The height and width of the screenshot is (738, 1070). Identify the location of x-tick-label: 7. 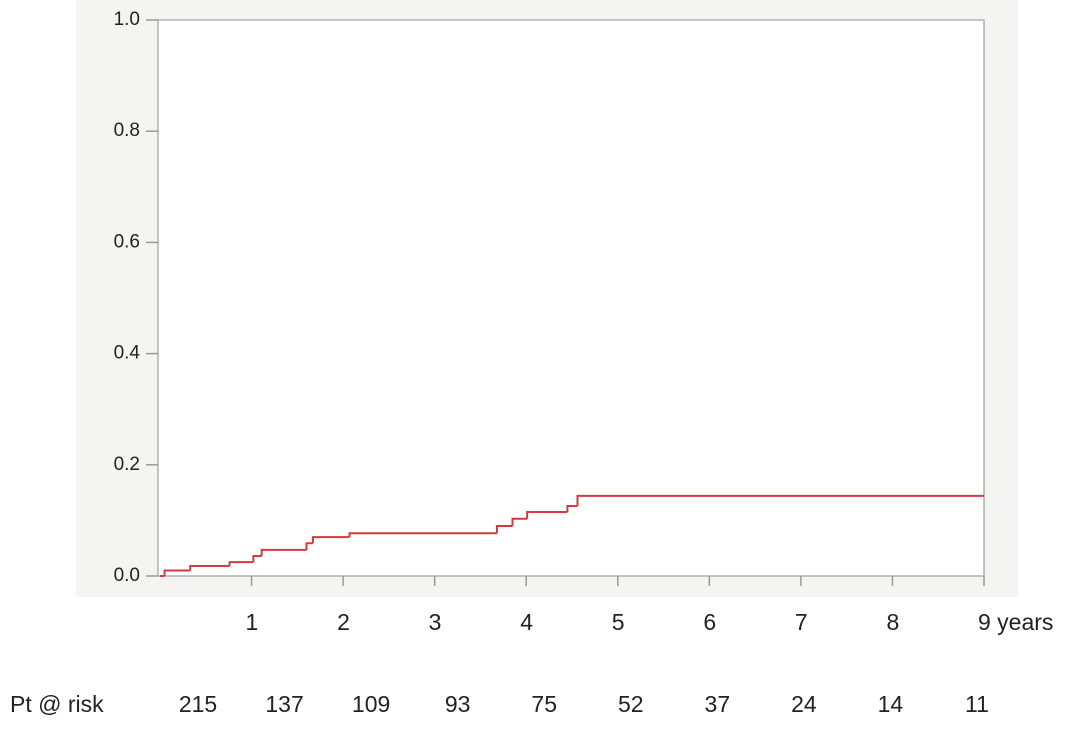
(801, 622).